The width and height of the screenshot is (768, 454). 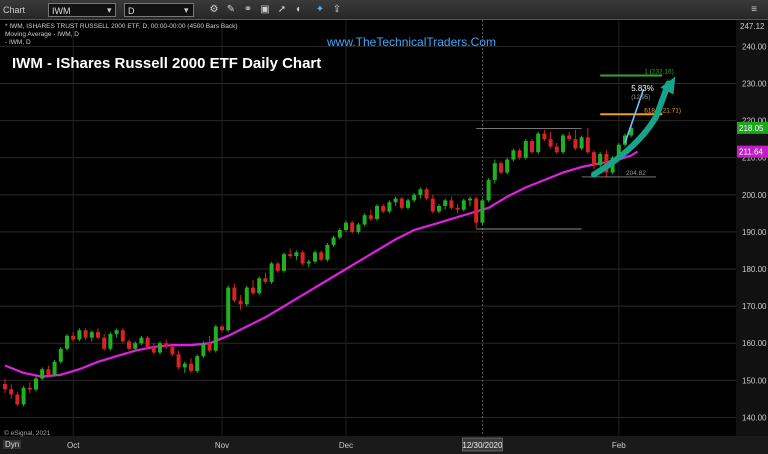 I want to click on price-axis, so click(x=752, y=228).